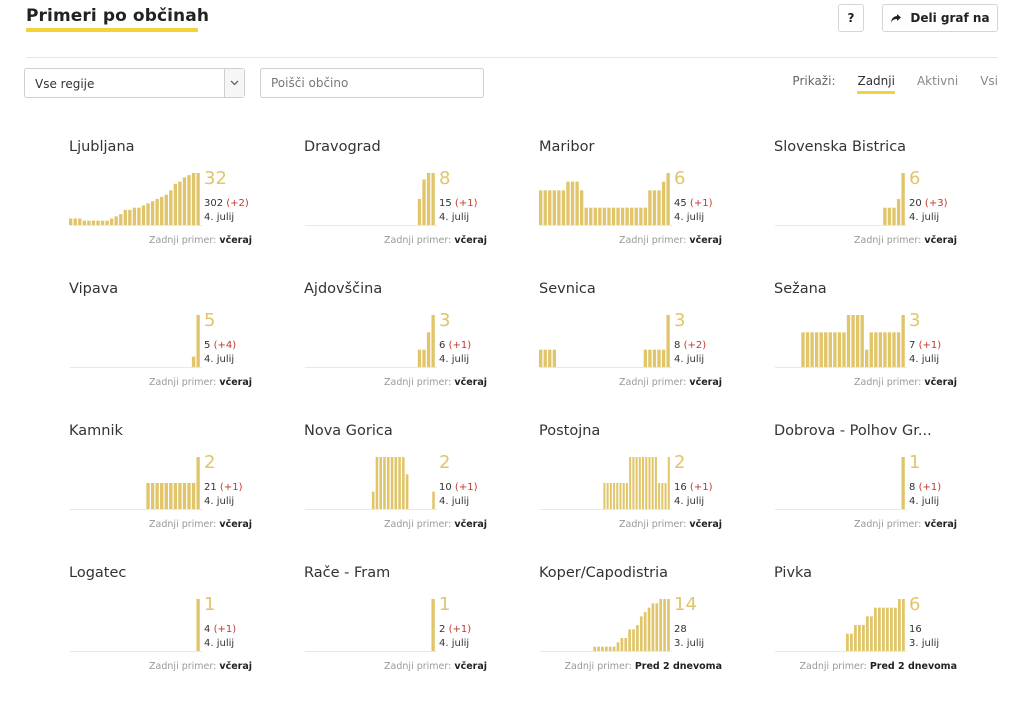 The width and height of the screenshot is (1024, 711). What do you see at coordinates (685, 604) in the screenshot?
I see `current-active-count: 14` at bounding box center [685, 604].